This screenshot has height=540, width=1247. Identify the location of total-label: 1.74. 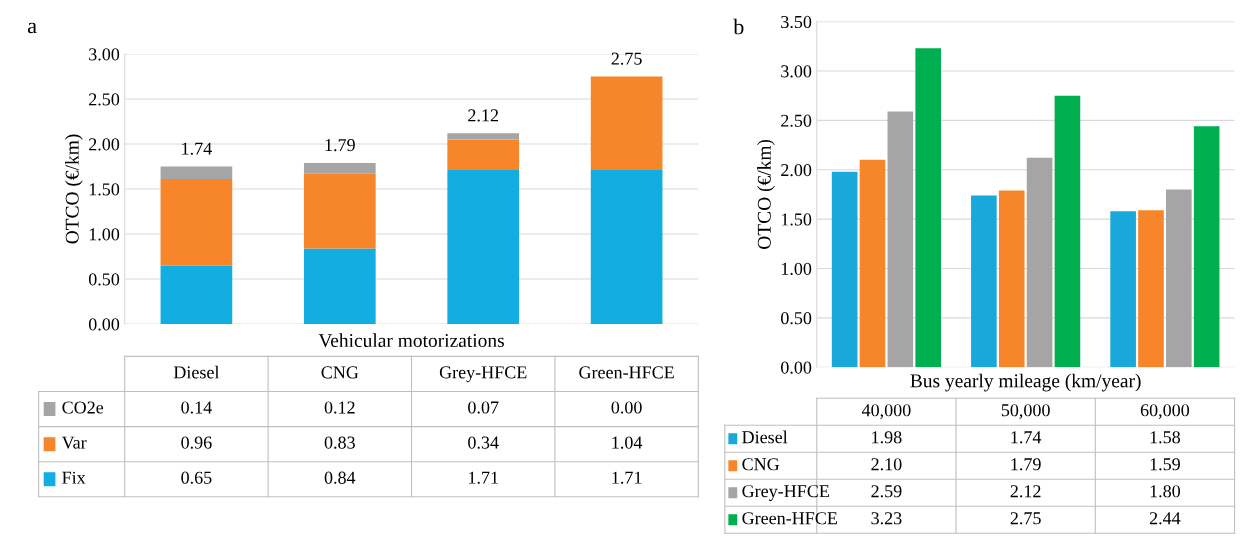
(197, 148).